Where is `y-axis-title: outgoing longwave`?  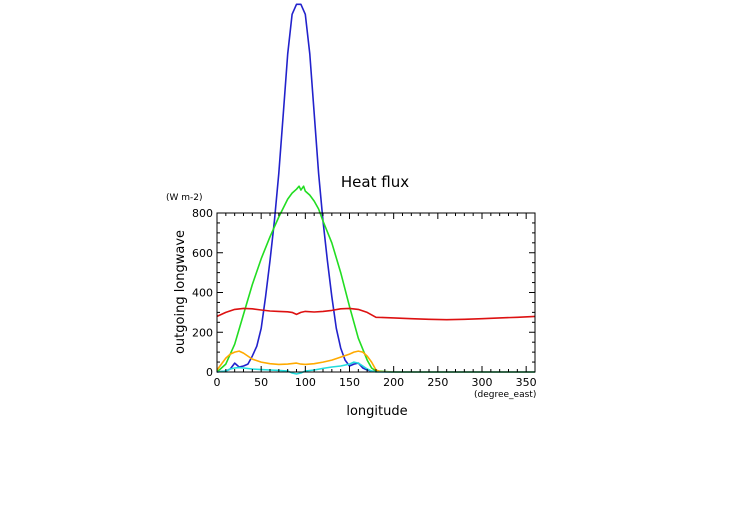
y-axis-title: outgoing longwave is located at coordinates (180, 292).